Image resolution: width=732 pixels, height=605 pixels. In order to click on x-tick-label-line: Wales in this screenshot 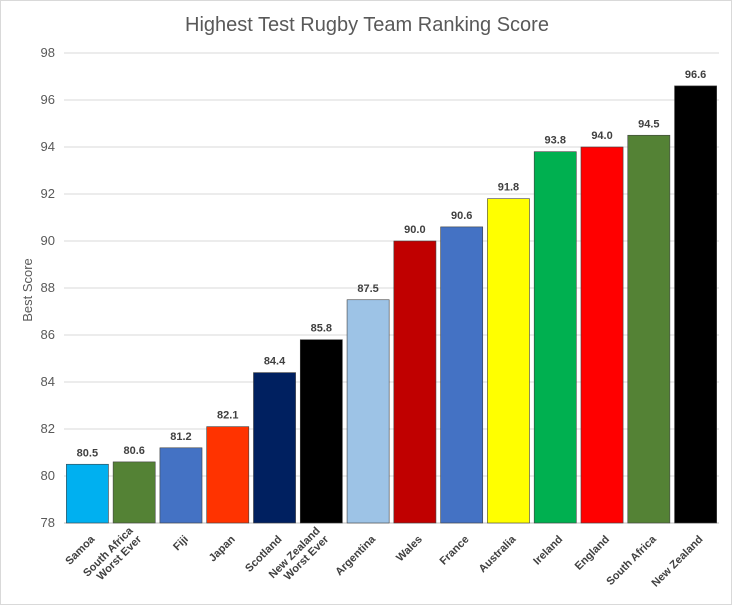, I will do `click(409, 548)`.